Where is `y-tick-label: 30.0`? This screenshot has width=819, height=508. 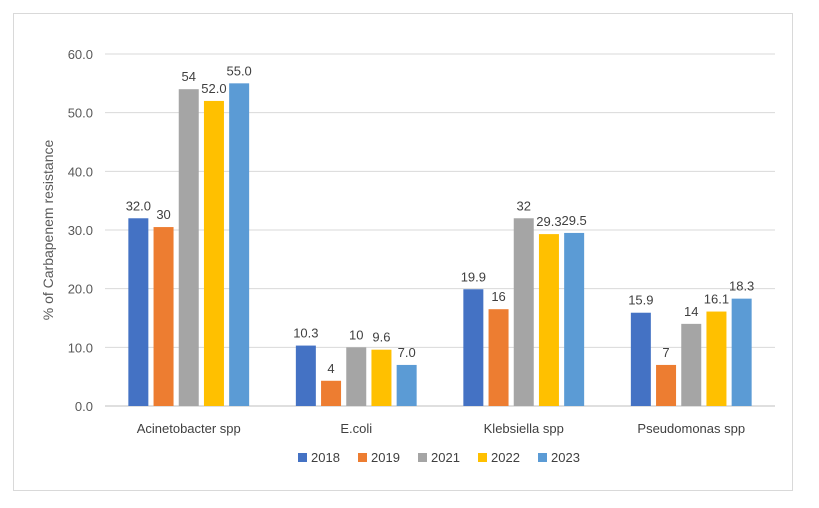 y-tick-label: 30.0 is located at coordinates (80, 230).